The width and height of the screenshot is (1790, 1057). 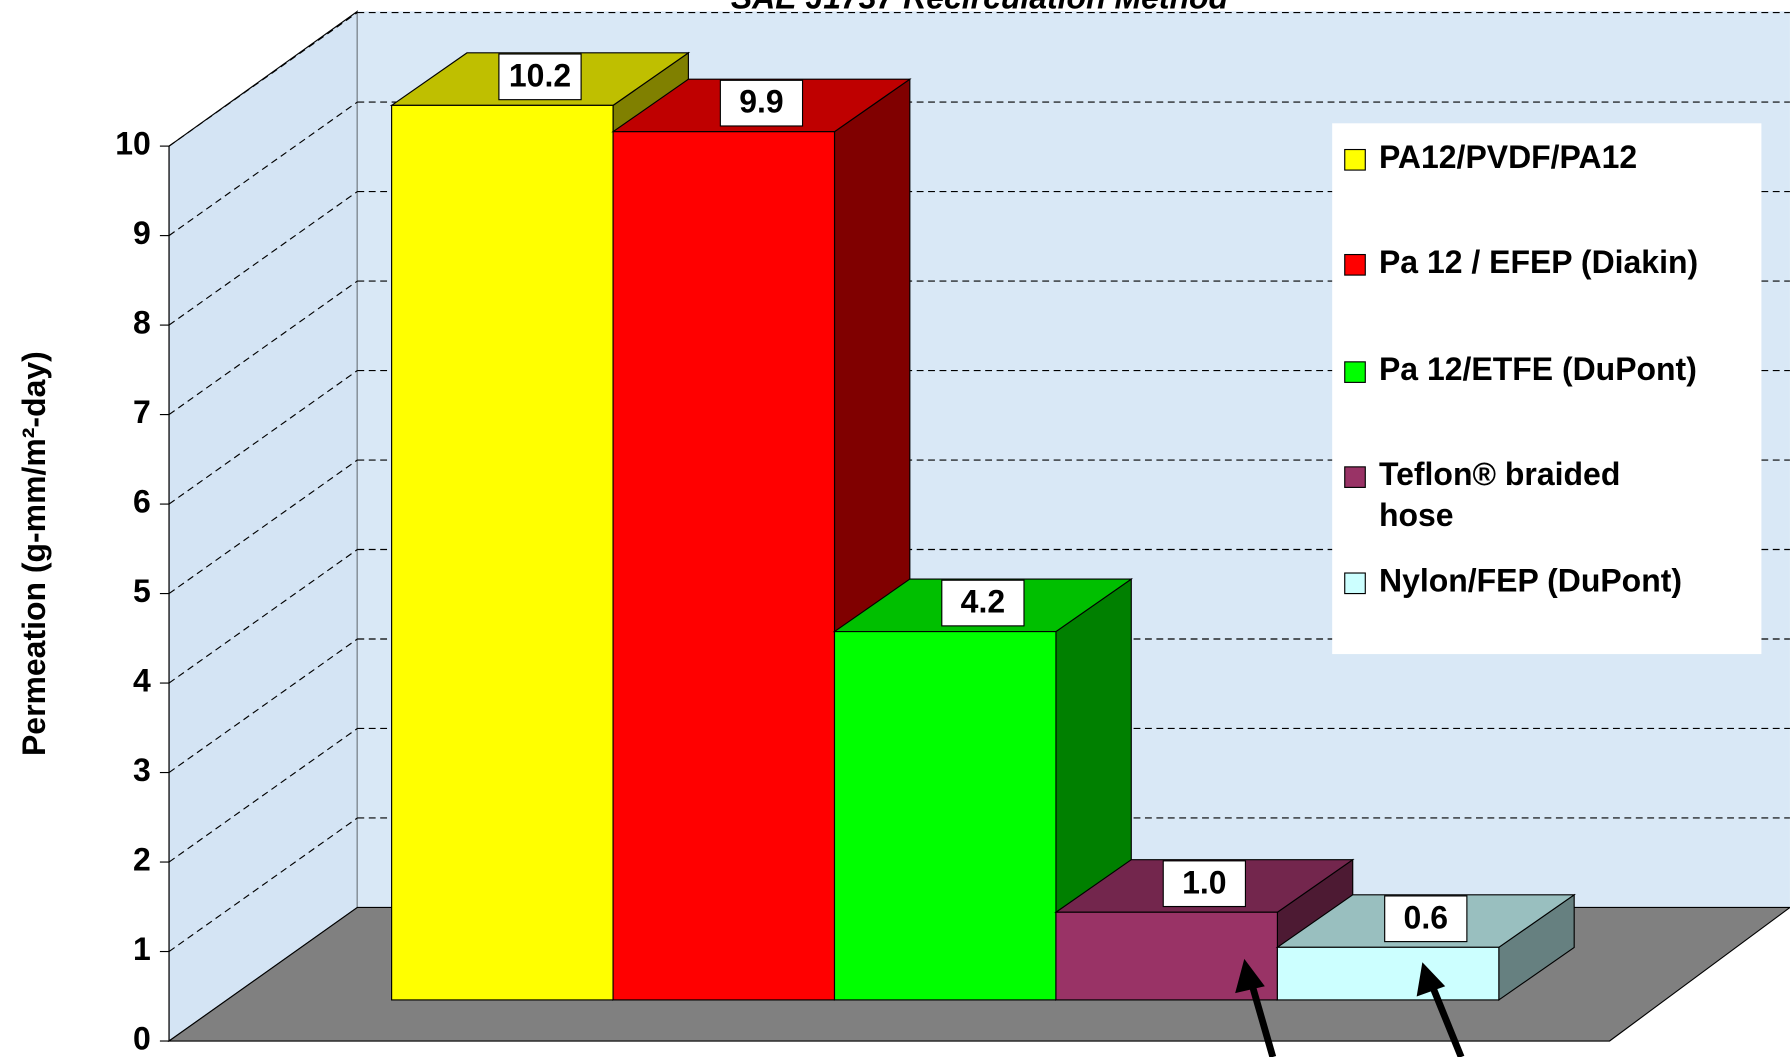 I want to click on y-tick-label: 8, so click(x=142, y=323).